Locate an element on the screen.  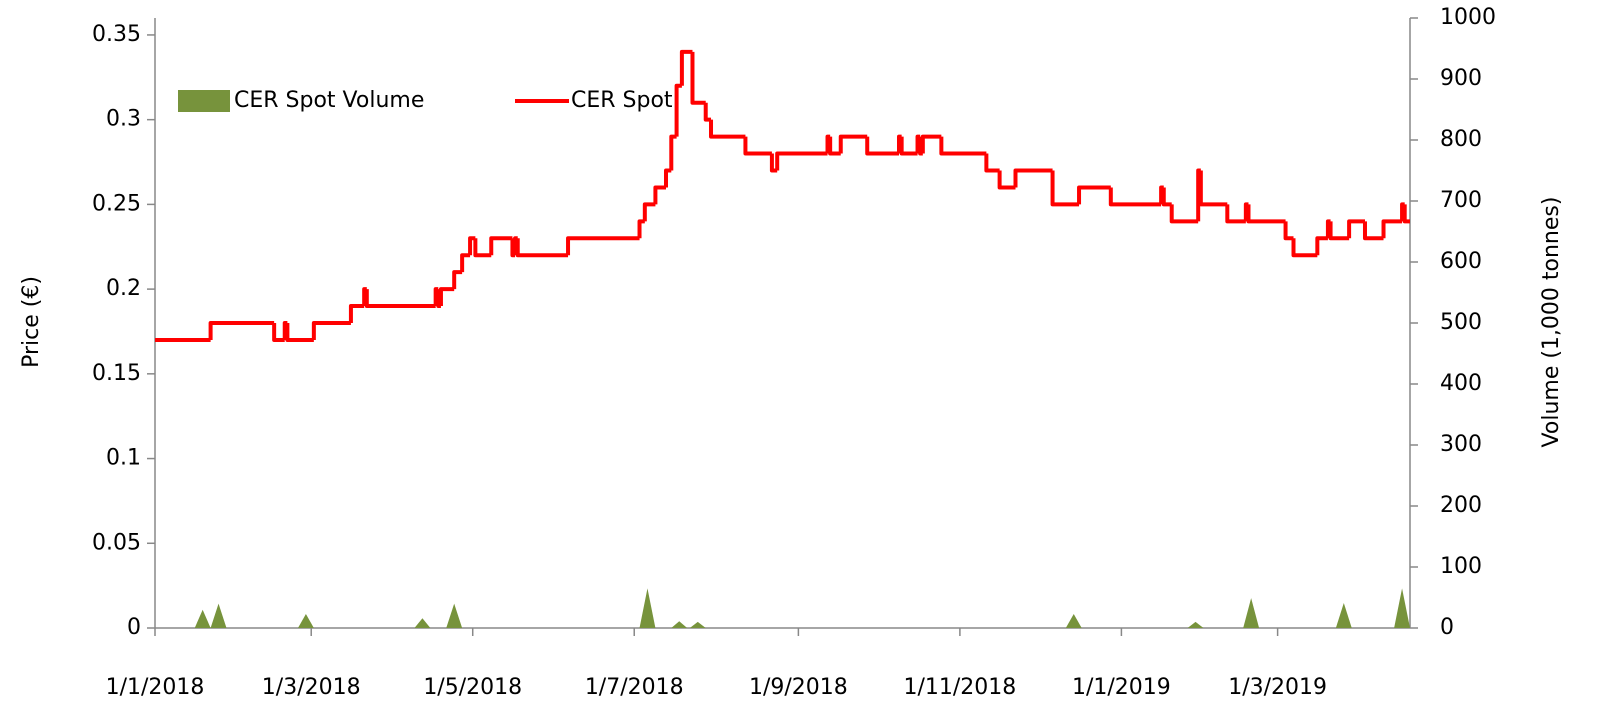
y2-tick-label: 0 is located at coordinates (1447, 627).